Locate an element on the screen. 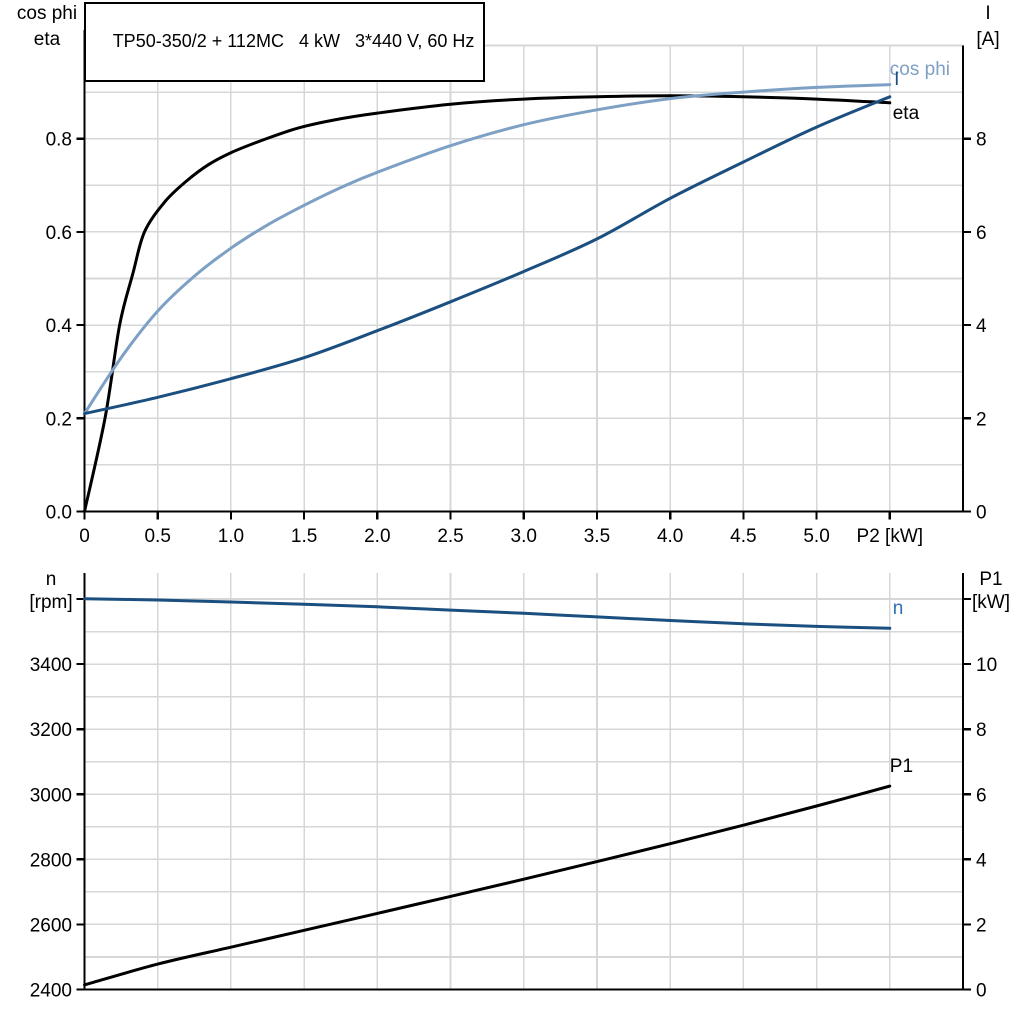 The image size is (1024, 1024). left-axis-tick-label: 2600 is located at coordinates (51, 925).